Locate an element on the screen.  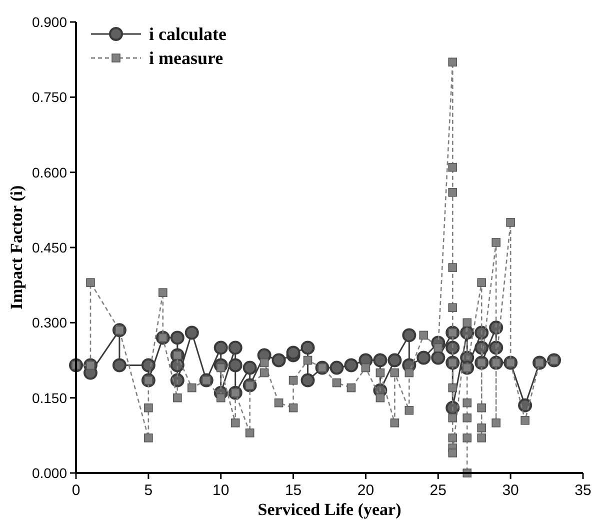
y-tick-label: 0.450 is located at coordinates (50, 248).